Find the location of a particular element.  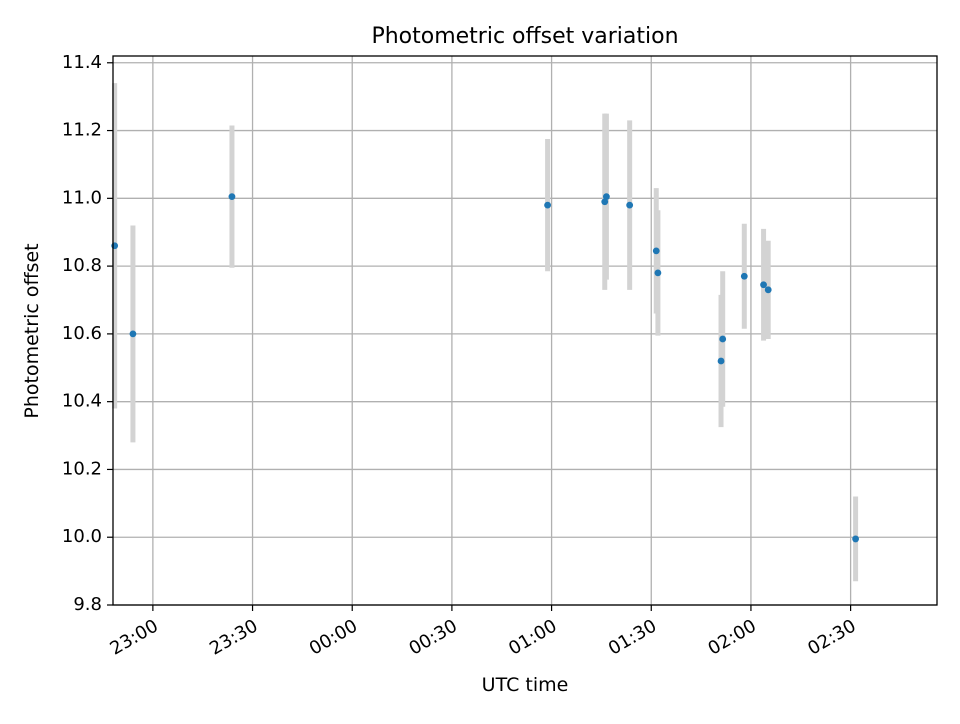

y-tick-label: 10.6 is located at coordinates (82, 333).